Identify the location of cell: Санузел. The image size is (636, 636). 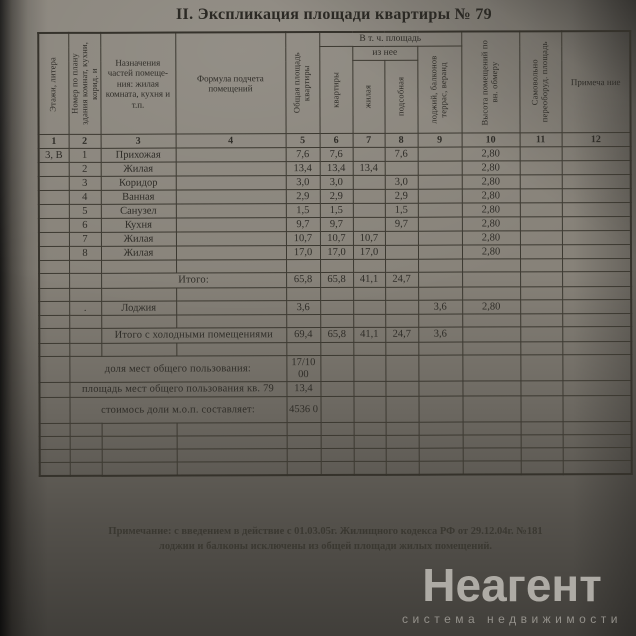
(138, 211).